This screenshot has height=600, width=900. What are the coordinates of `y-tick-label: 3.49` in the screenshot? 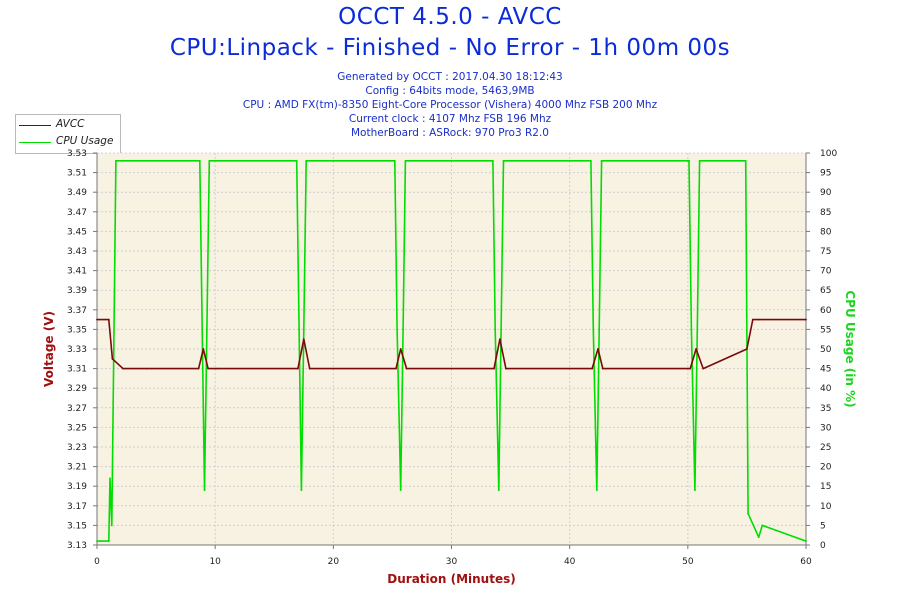 It's located at (77, 193).